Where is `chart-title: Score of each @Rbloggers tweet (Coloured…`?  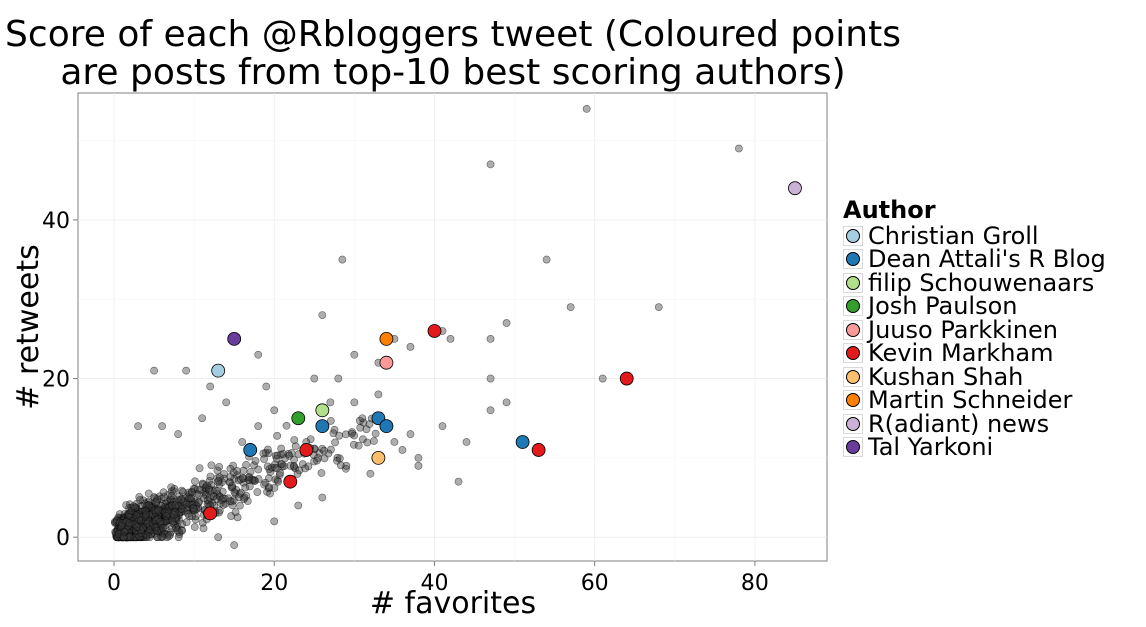
chart-title: Score of each @Rbloggers tweet (Coloured… is located at coordinates (453, 53).